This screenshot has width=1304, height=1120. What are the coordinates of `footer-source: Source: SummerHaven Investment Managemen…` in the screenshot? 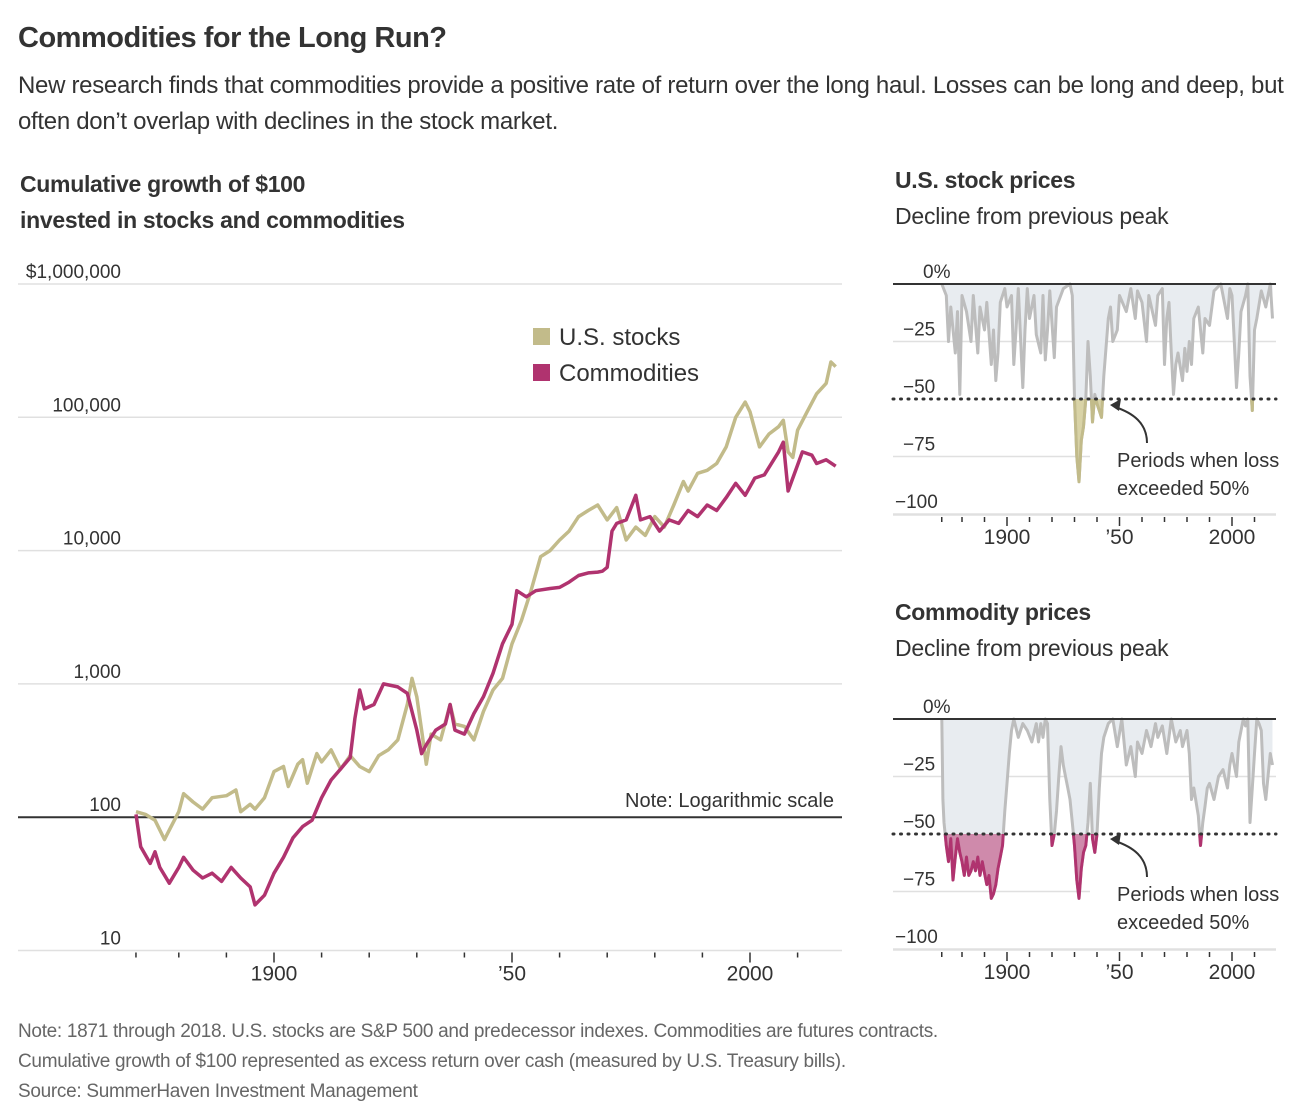 It's located at (218, 1091).